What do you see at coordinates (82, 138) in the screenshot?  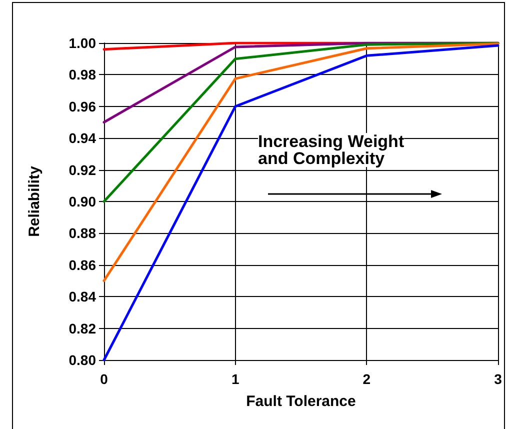 I see `y-tick-label: 0.94` at bounding box center [82, 138].